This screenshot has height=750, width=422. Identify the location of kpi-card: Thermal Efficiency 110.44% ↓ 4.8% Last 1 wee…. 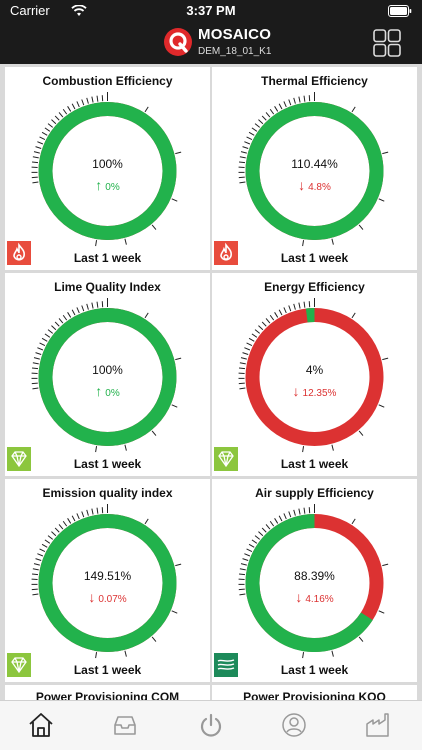
(314, 168).